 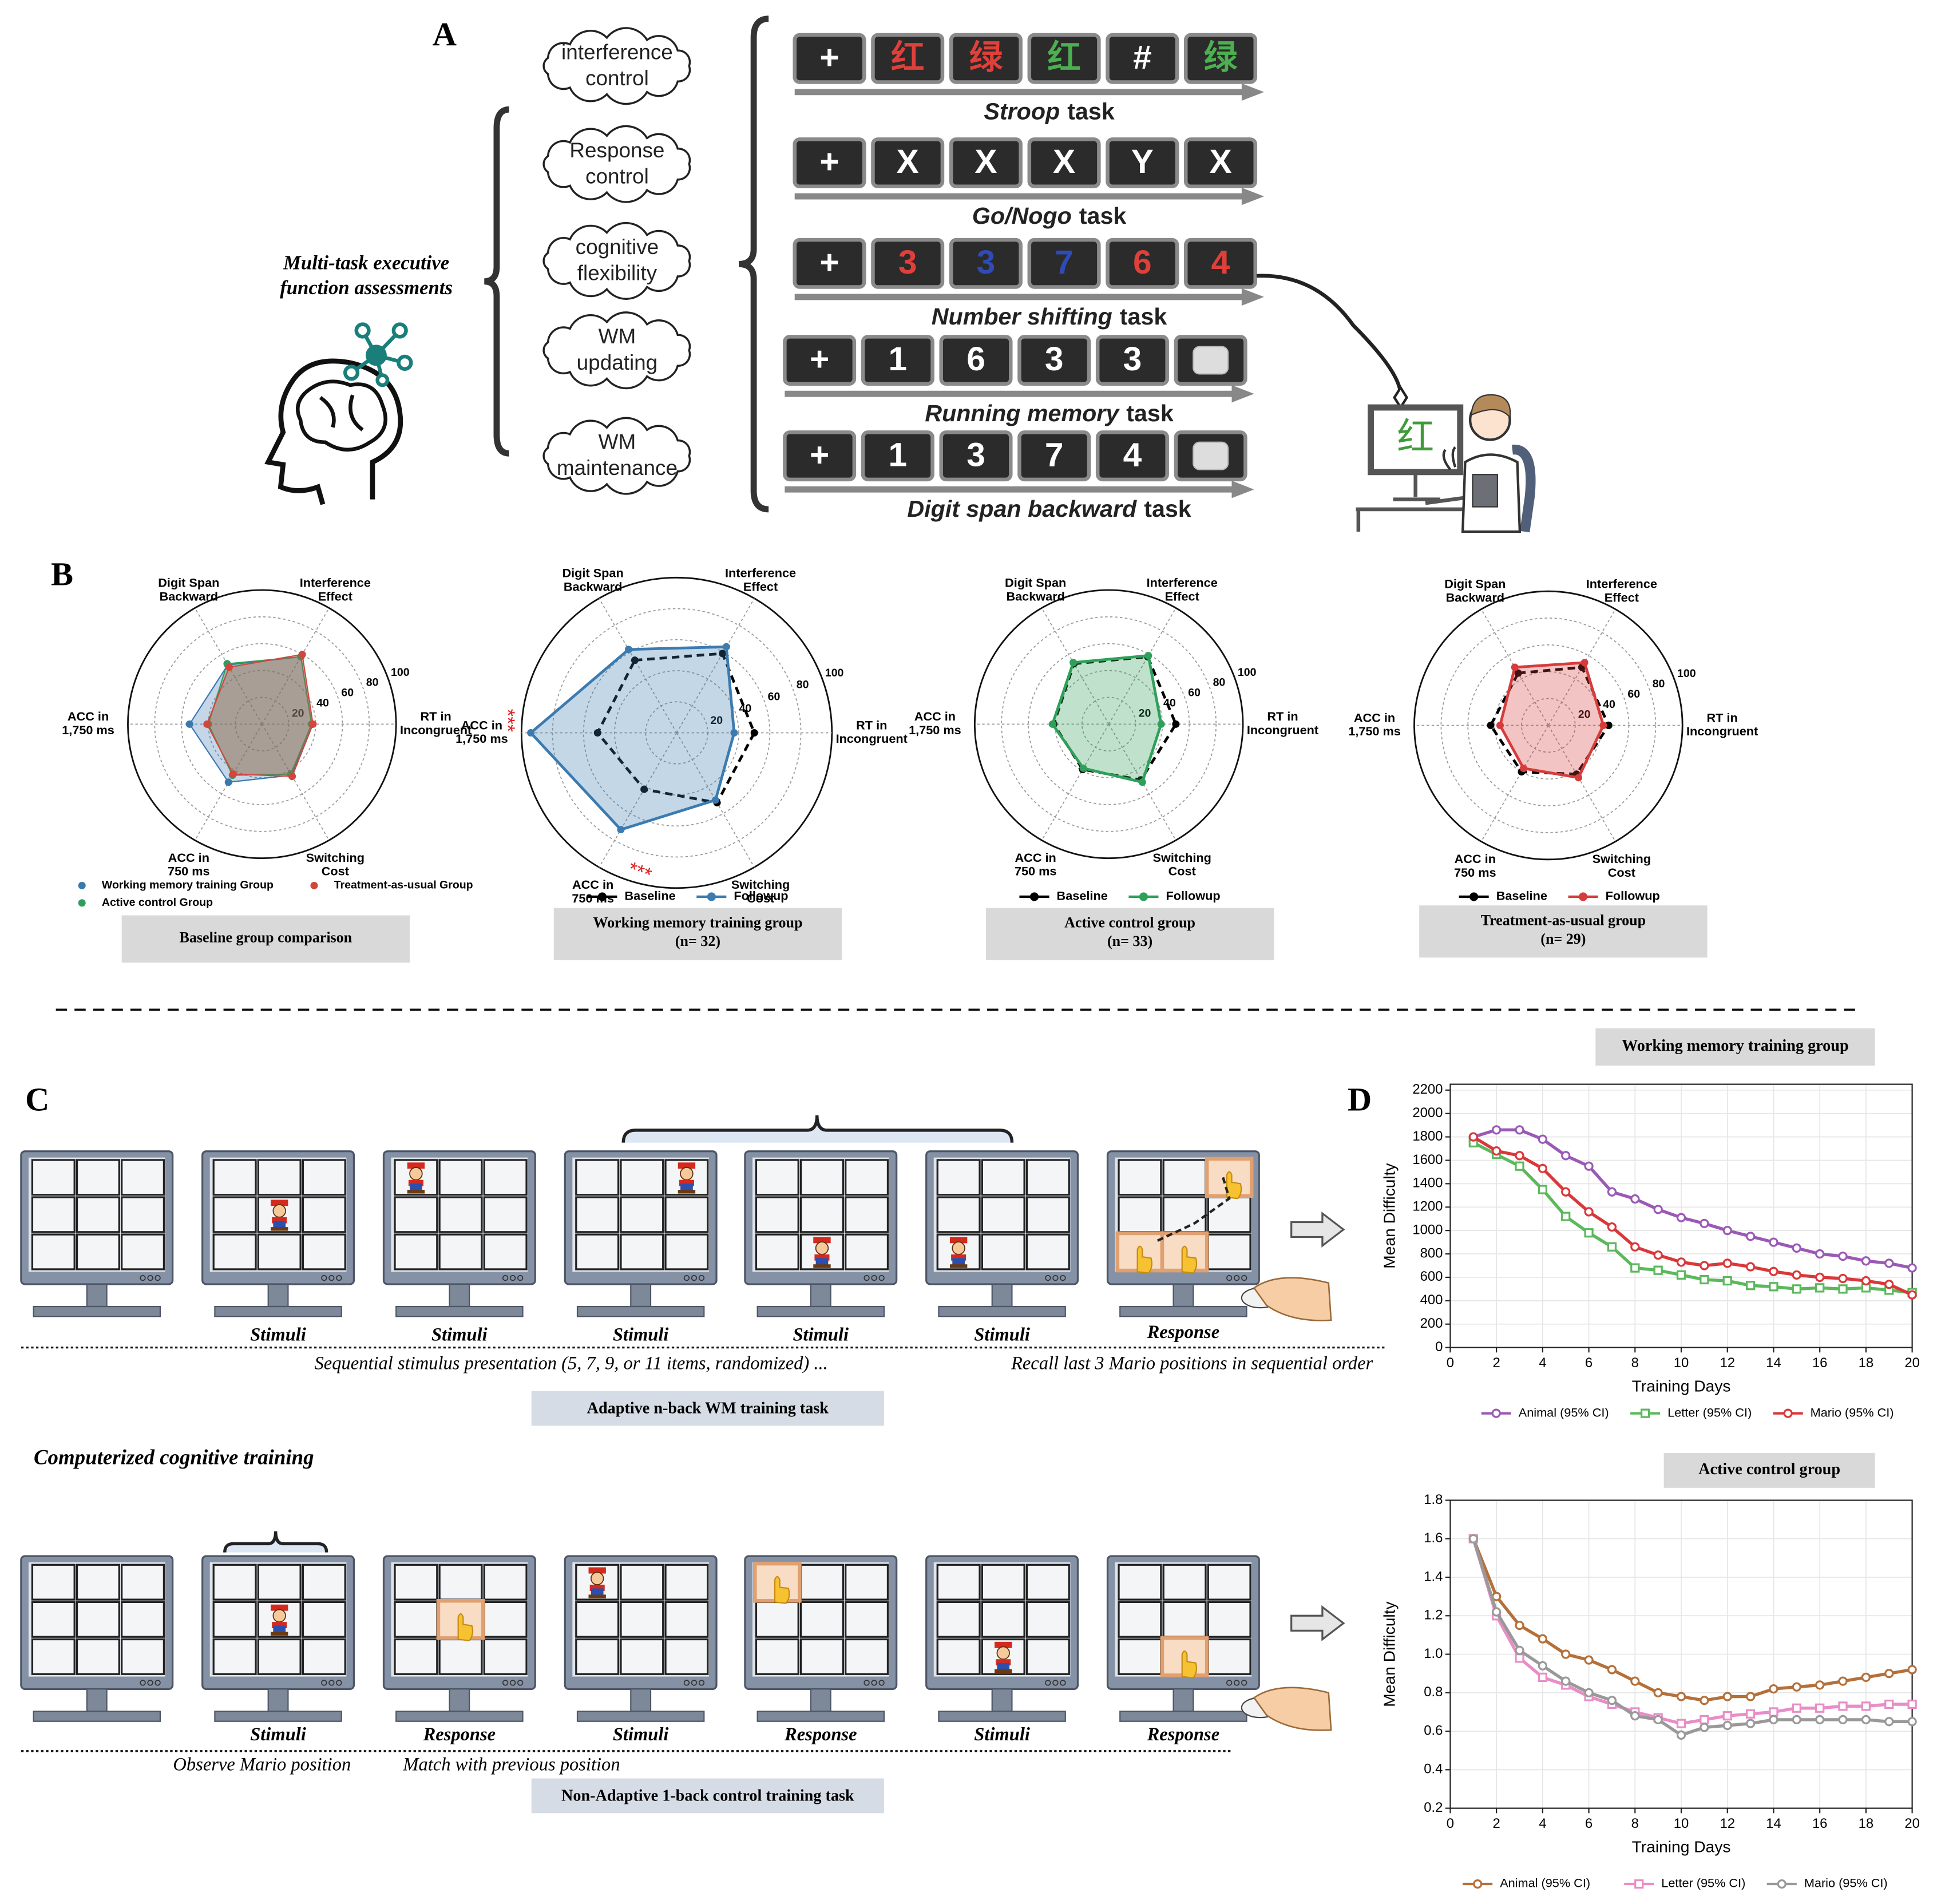 What do you see at coordinates (1564, 1412) in the screenshot?
I see `legend-label: Animal (95% CI)` at bounding box center [1564, 1412].